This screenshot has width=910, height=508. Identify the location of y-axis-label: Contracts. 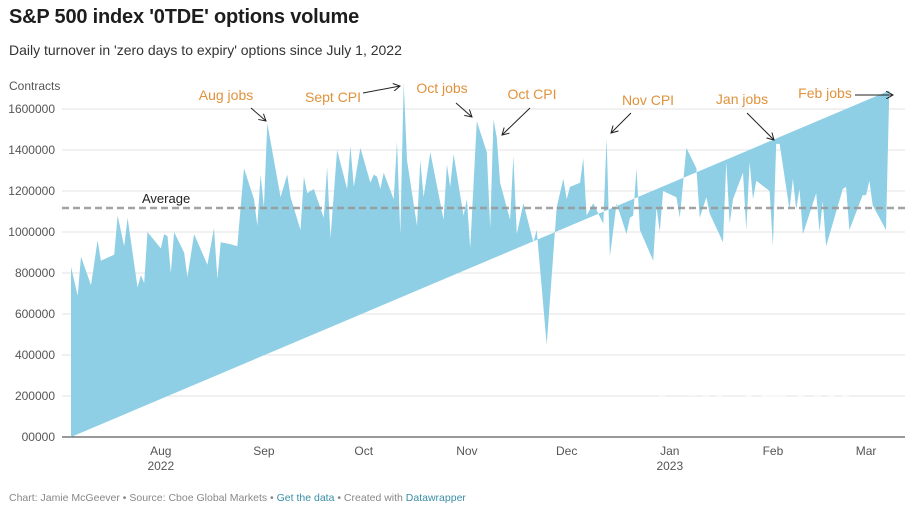
(34, 86).